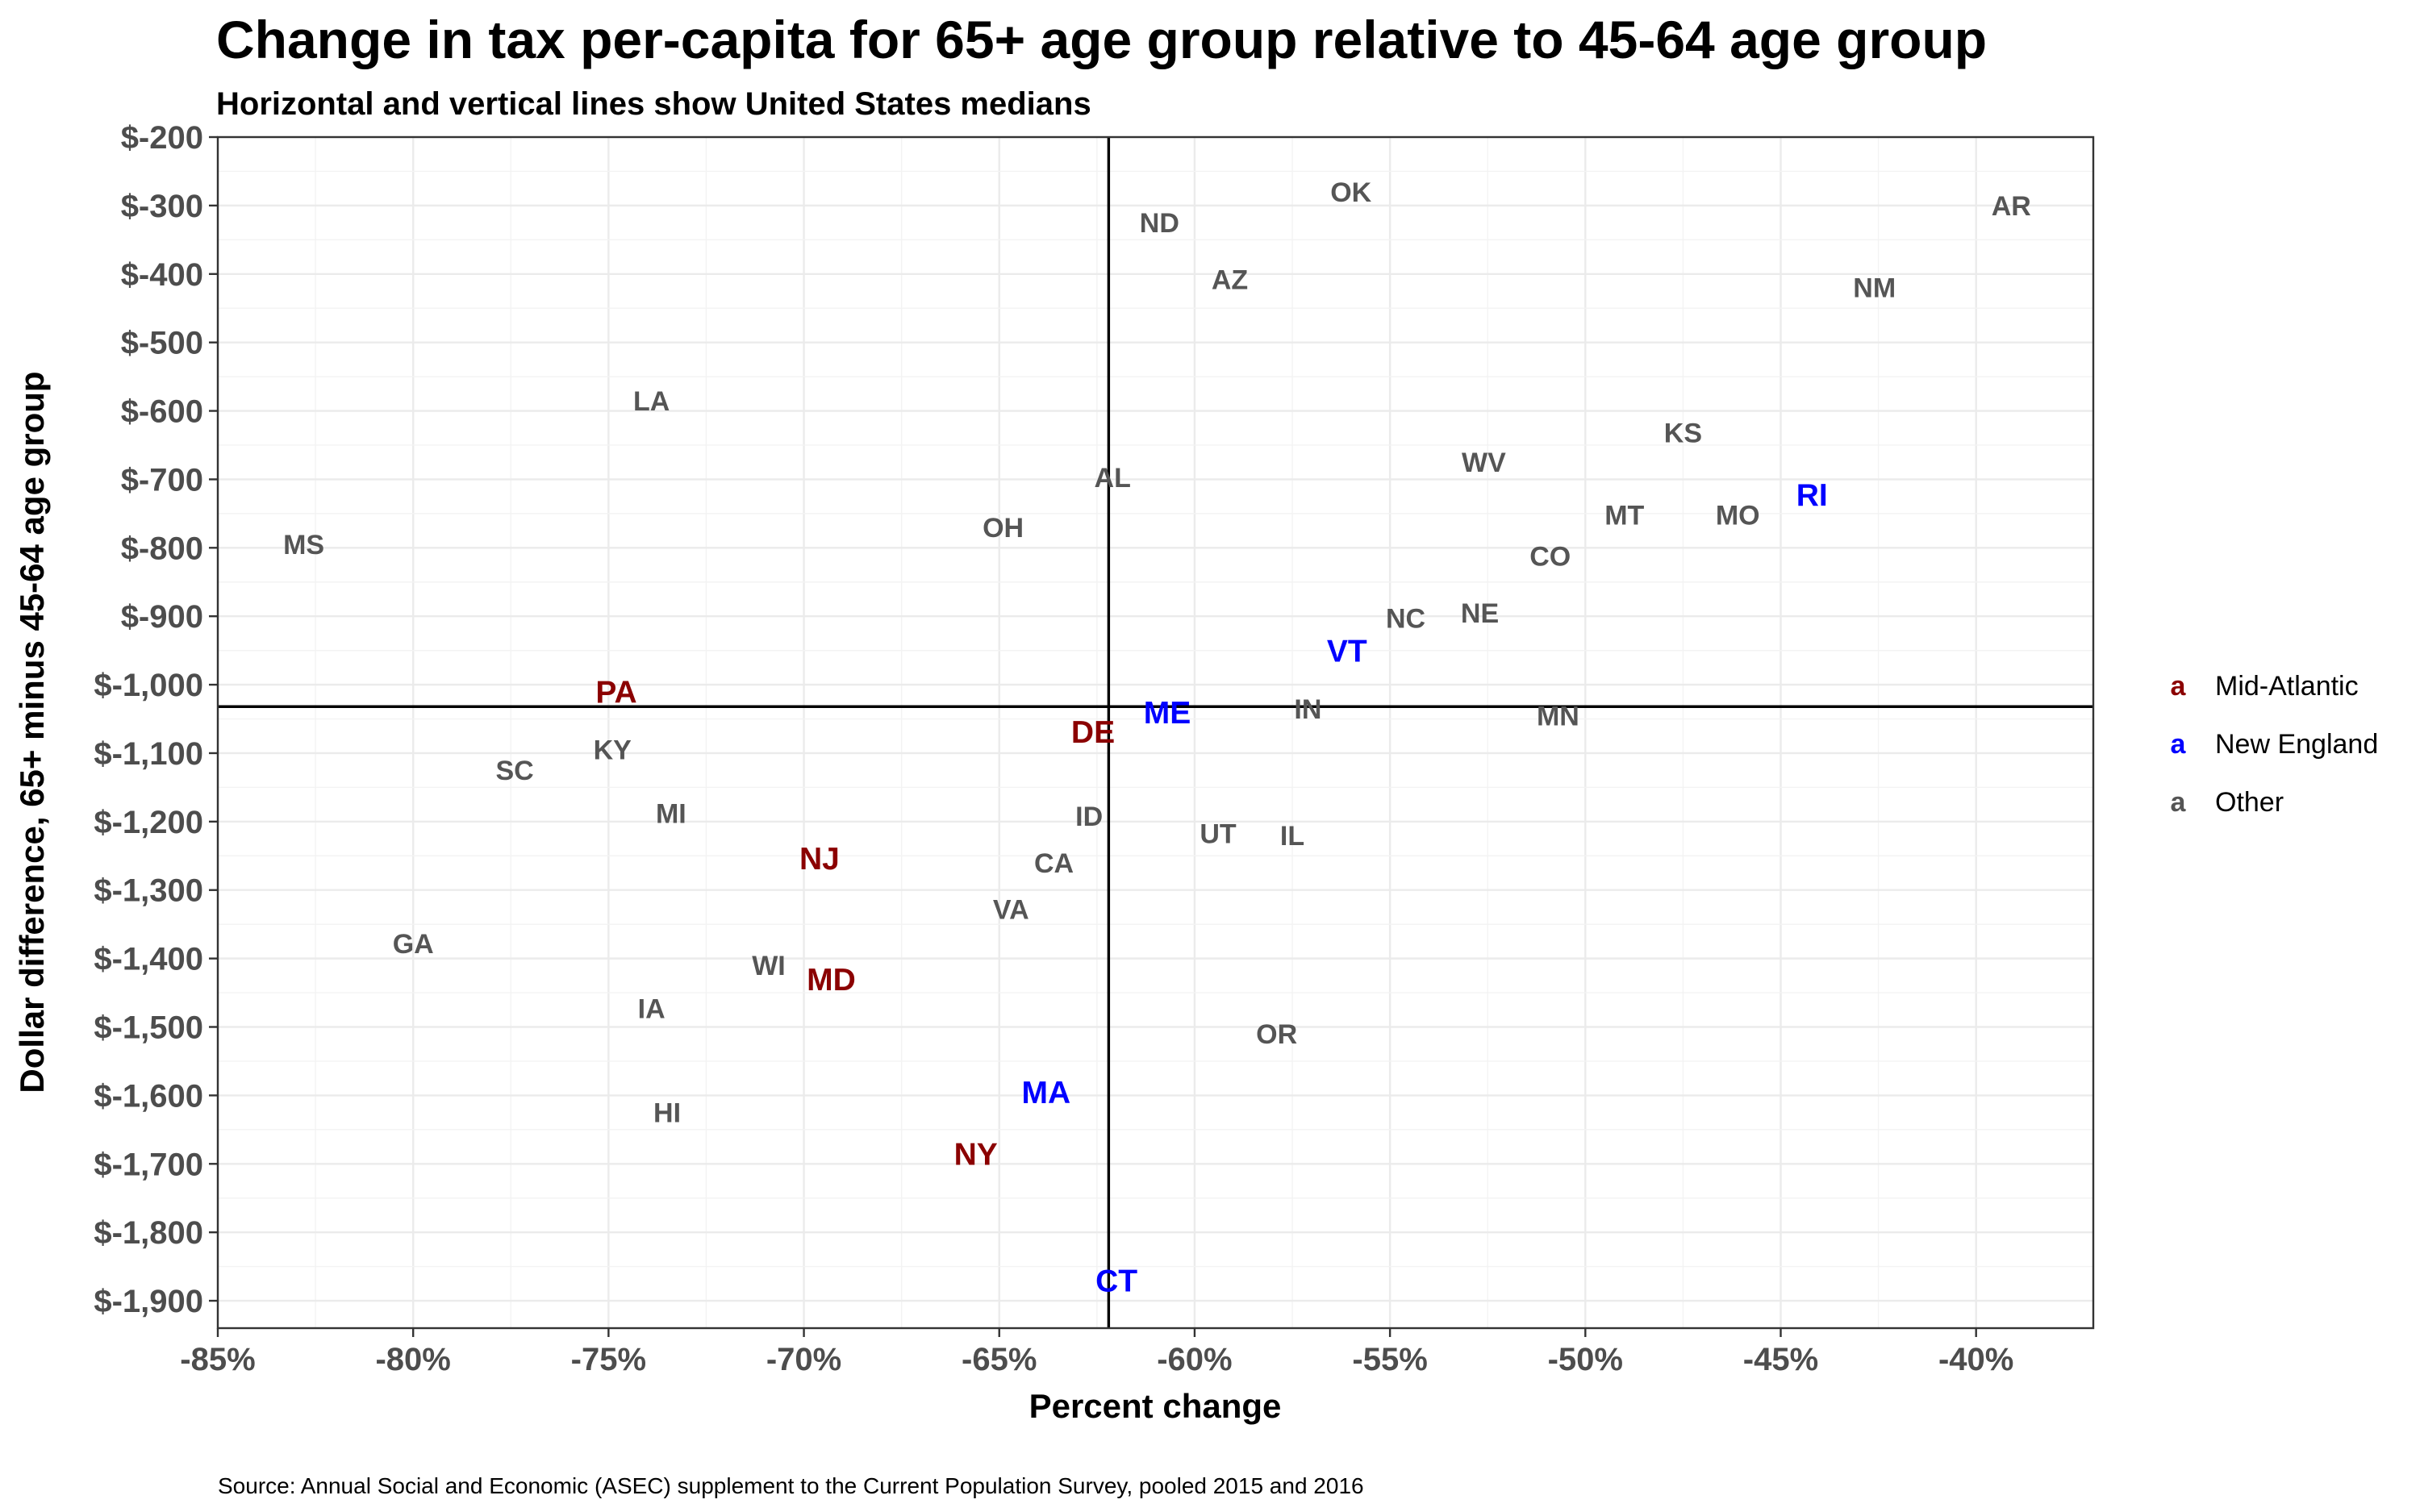  What do you see at coordinates (162, 617) in the screenshot?
I see `y-tick-label: $-900` at bounding box center [162, 617].